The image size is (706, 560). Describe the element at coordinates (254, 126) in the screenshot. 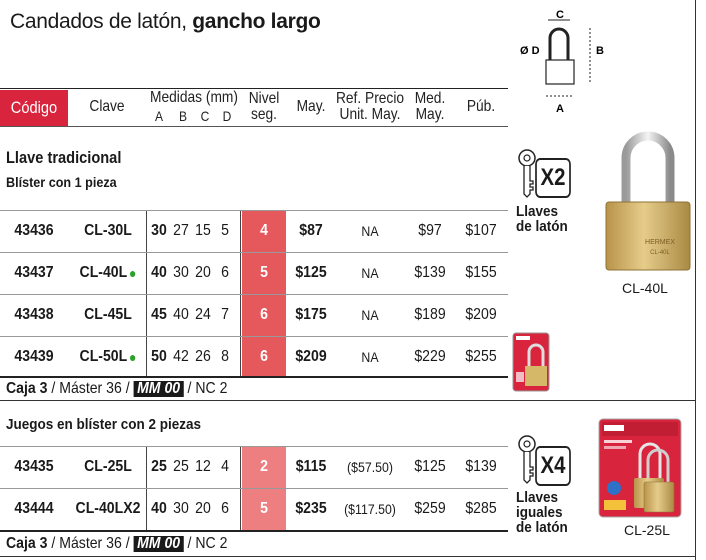

I see `header-divider` at that location.